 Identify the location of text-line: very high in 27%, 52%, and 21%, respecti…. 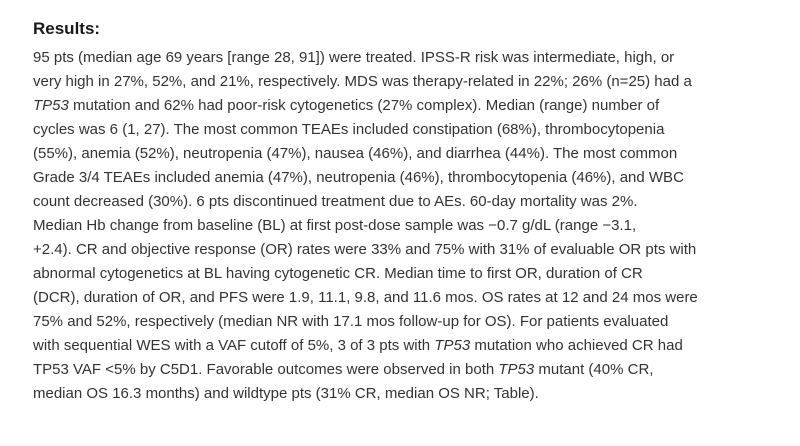
(405, 82).